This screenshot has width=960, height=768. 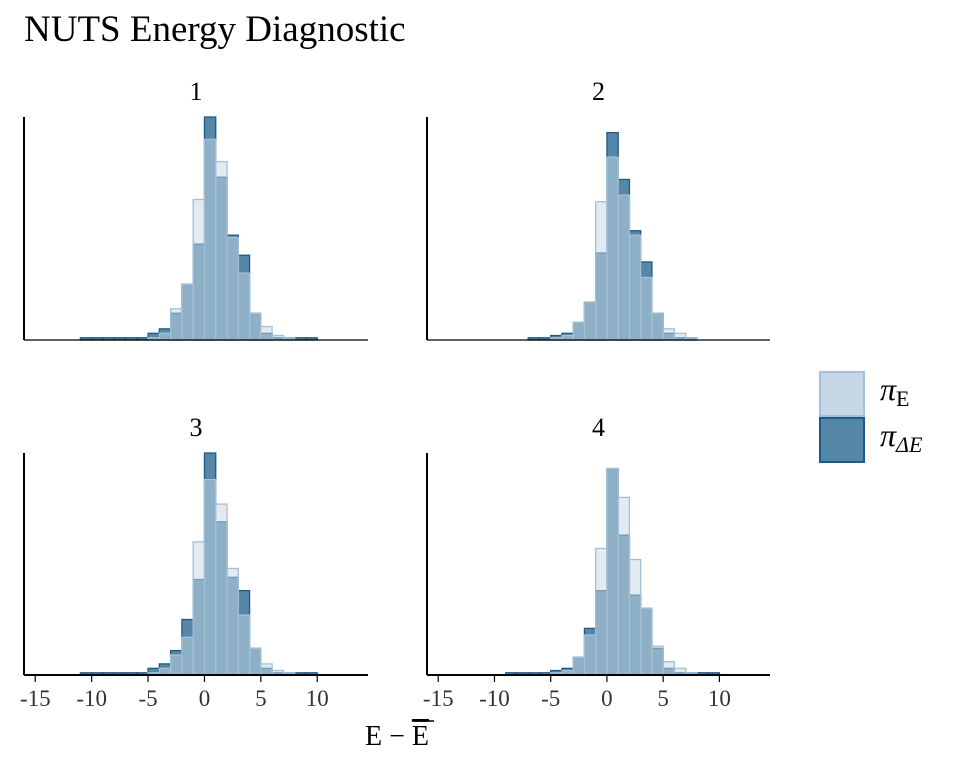 I want to click on legend-swatch-dE, so click(x=842, y=440).